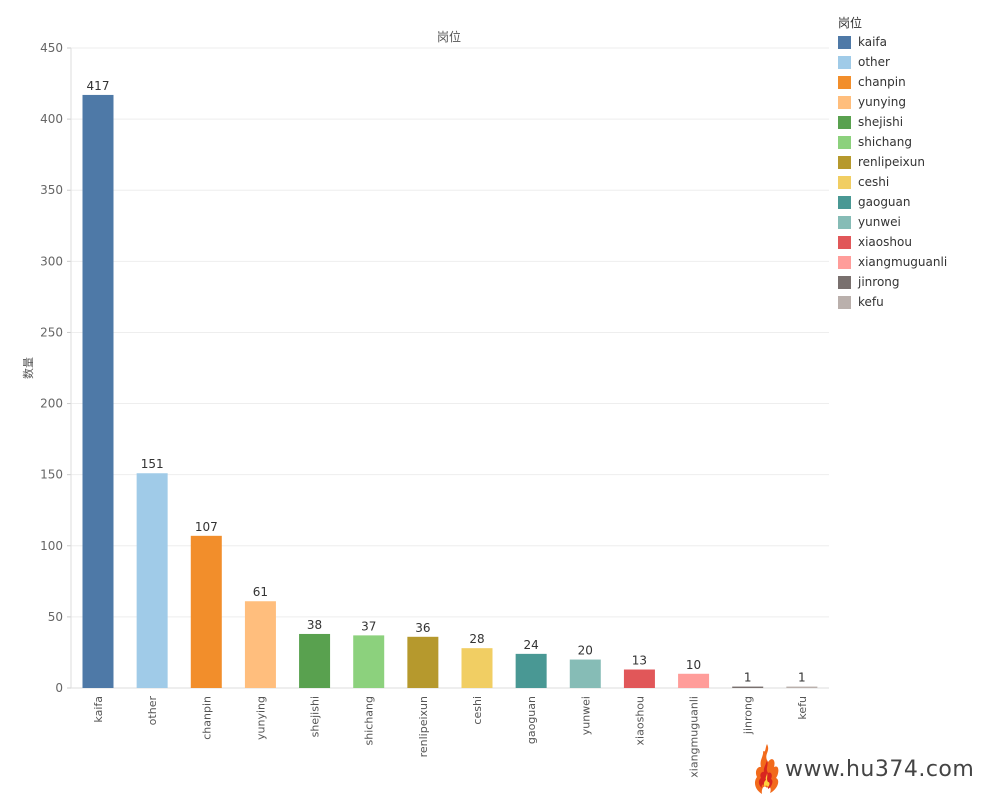 The height and width of the screenshot is (804, 1000). Describe the element at coordinates (885, 142) in the screenshot. I see `legend-label: shichang` at that location.